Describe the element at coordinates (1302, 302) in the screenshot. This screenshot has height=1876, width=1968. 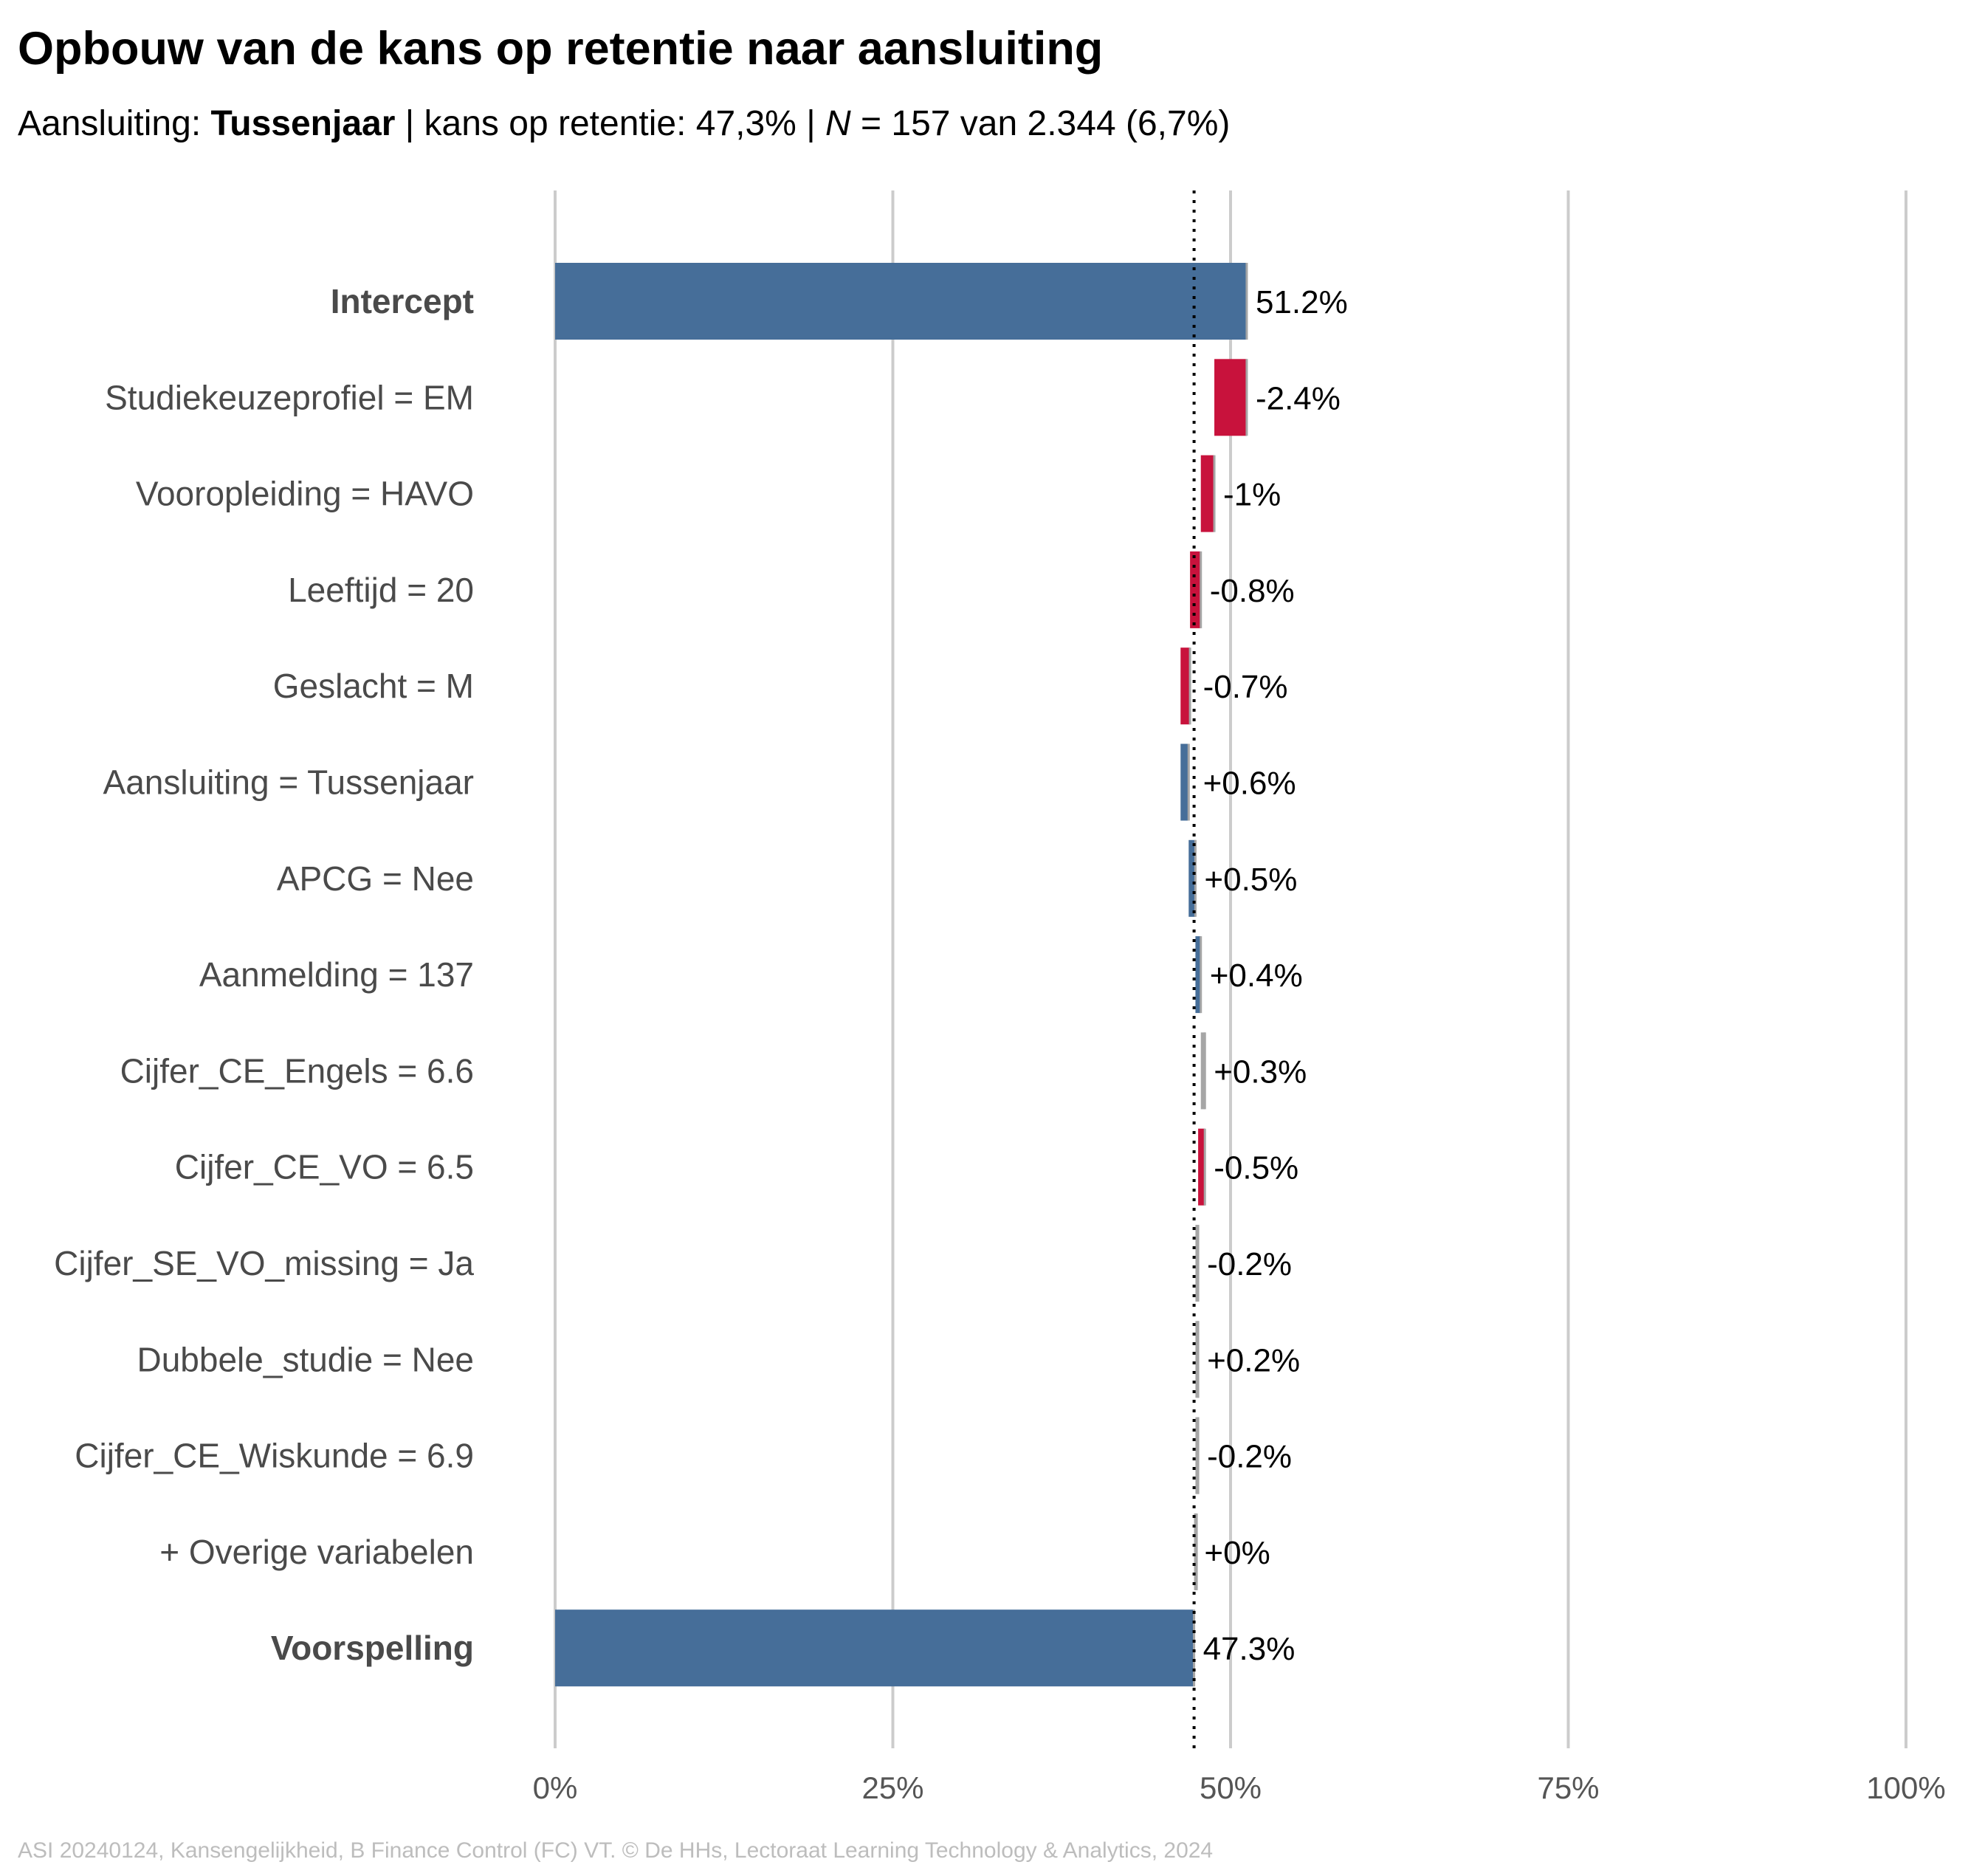
I see `value-label: 51.2%` at that location.